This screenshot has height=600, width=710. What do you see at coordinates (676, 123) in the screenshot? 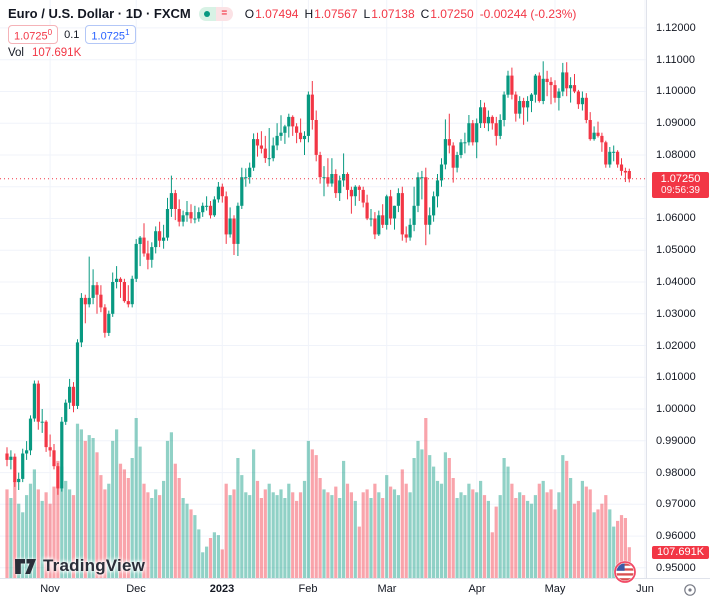
I see `price-tick-label: 1.09000` at bounding box center [676, 123].